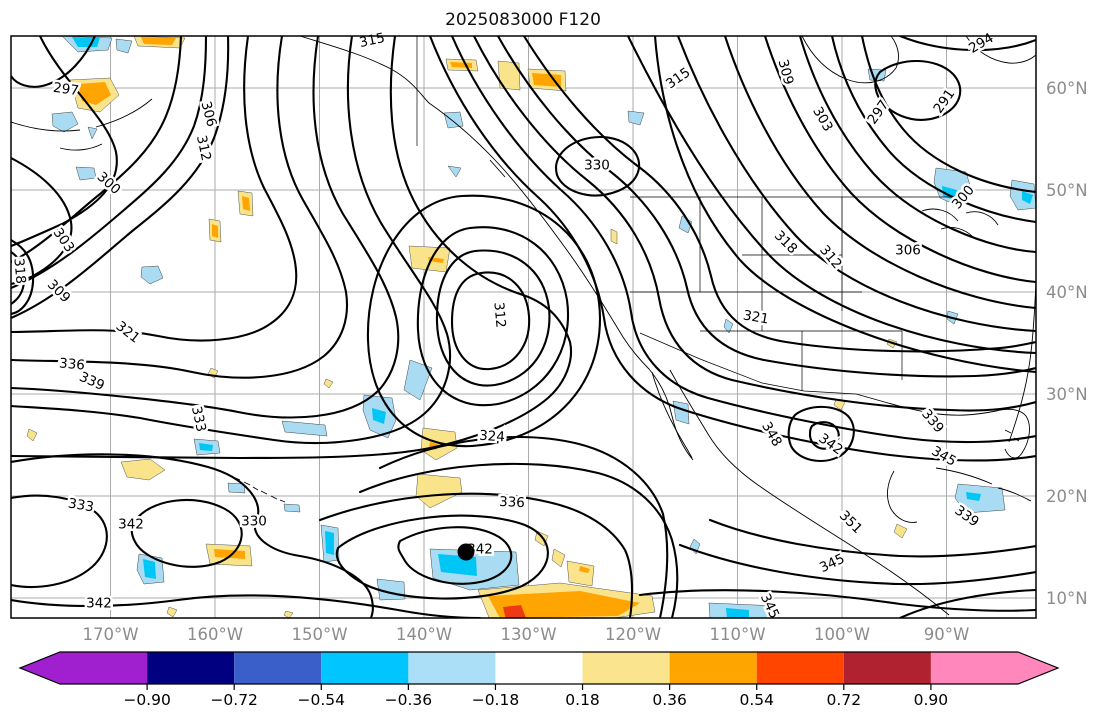 This screenshot has height=712, width=1105. Describe the element at coordinates (322, 700) in the screenshot. I see `colorbar-tick-label: −0.54` at that location.